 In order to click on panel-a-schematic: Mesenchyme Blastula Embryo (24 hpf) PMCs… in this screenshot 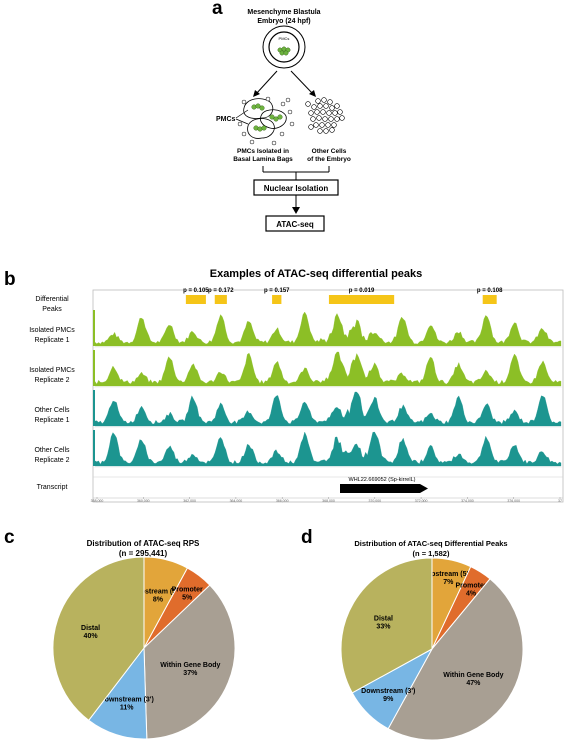, I will do `click(283, 120)`.